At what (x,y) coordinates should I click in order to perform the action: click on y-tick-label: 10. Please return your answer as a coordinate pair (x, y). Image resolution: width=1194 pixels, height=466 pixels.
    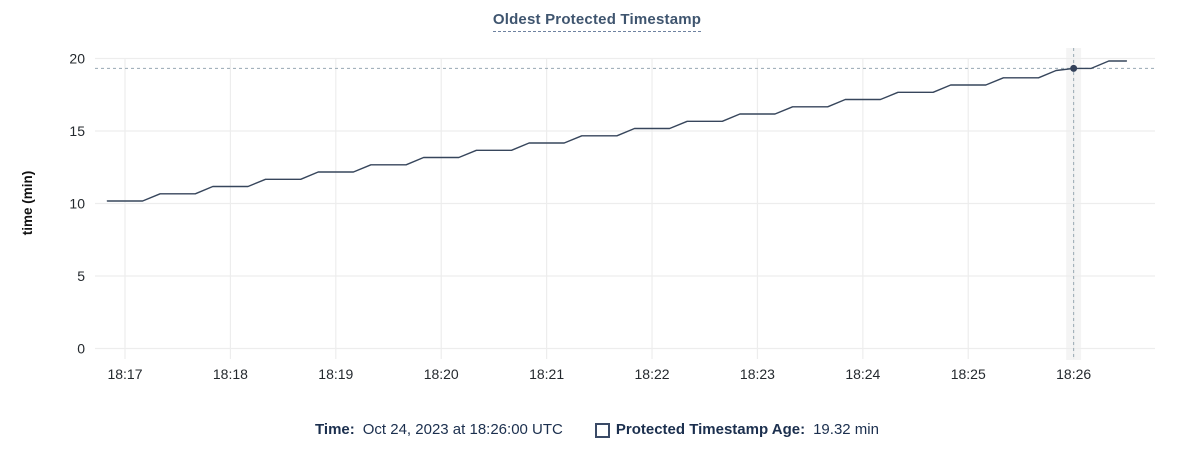
    Looking at the image, I should click on (77, 204).